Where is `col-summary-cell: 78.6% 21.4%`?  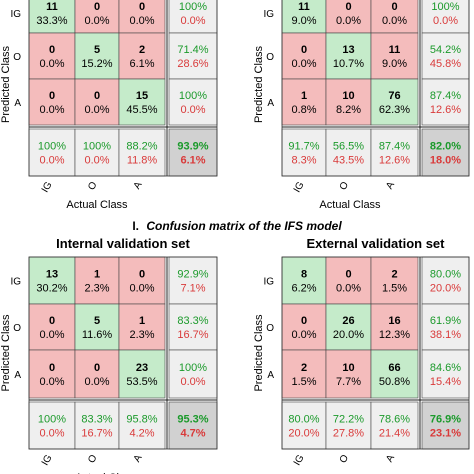
col-summary-cell: 78.6% 21.4% is located at coordinates (394, 425).